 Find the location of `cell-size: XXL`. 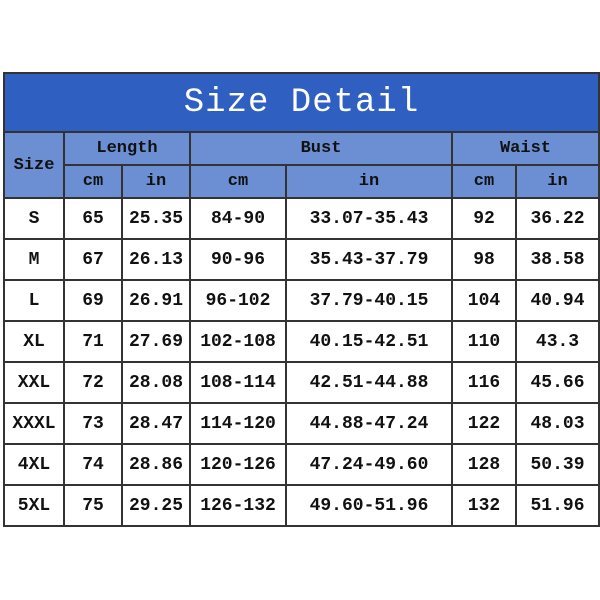

cell-size: XXL is located at coordinates (34, 382).